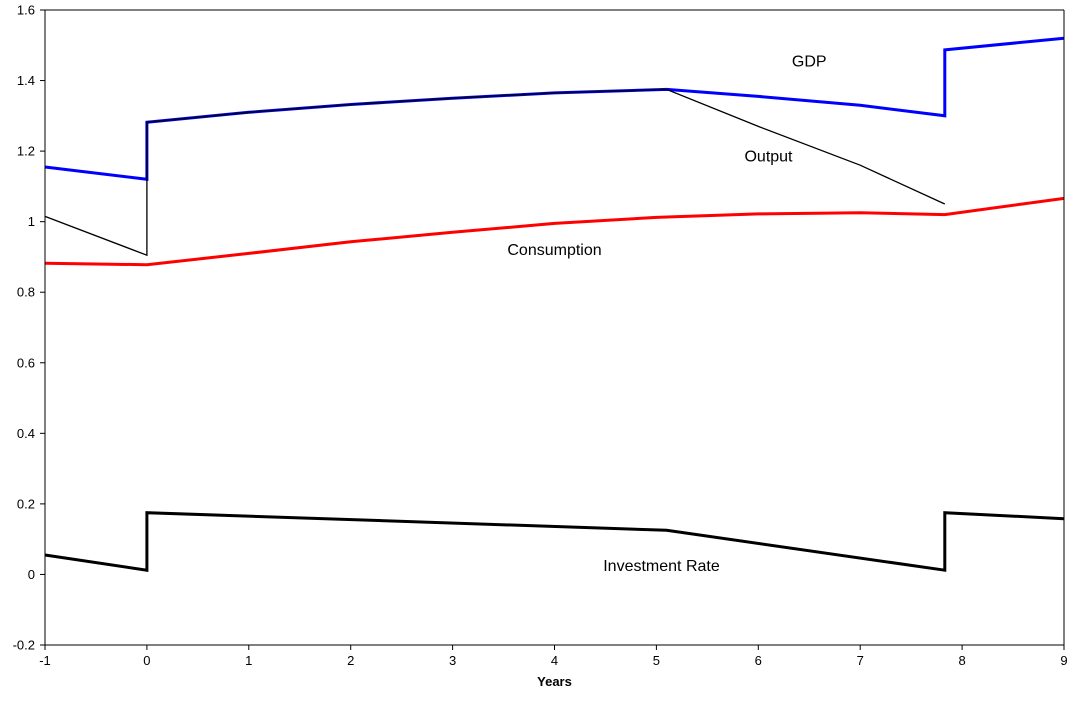 Image resolution: width=1073 pixels, height=708 pixels. I want to click on x-axis-title: Years, so click(554, 681).